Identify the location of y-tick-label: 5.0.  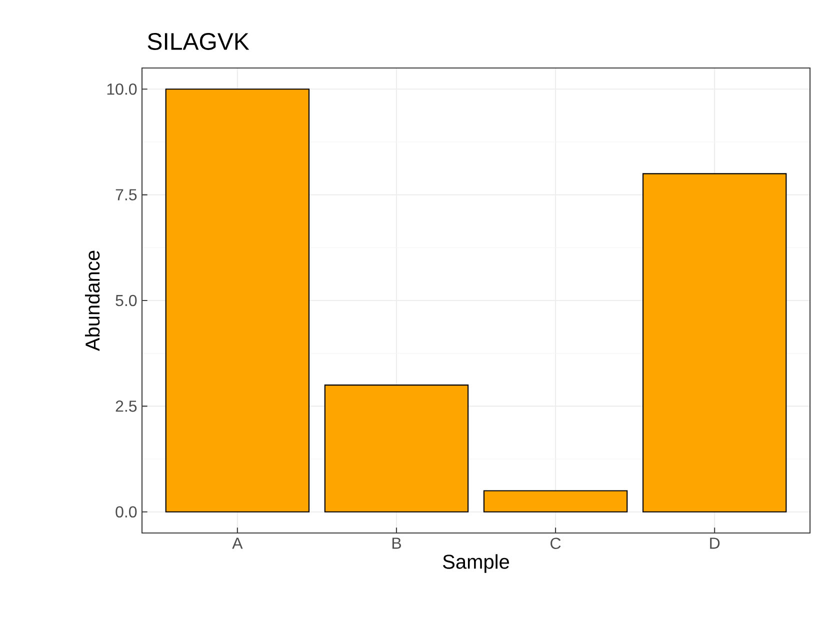
(126, 300).